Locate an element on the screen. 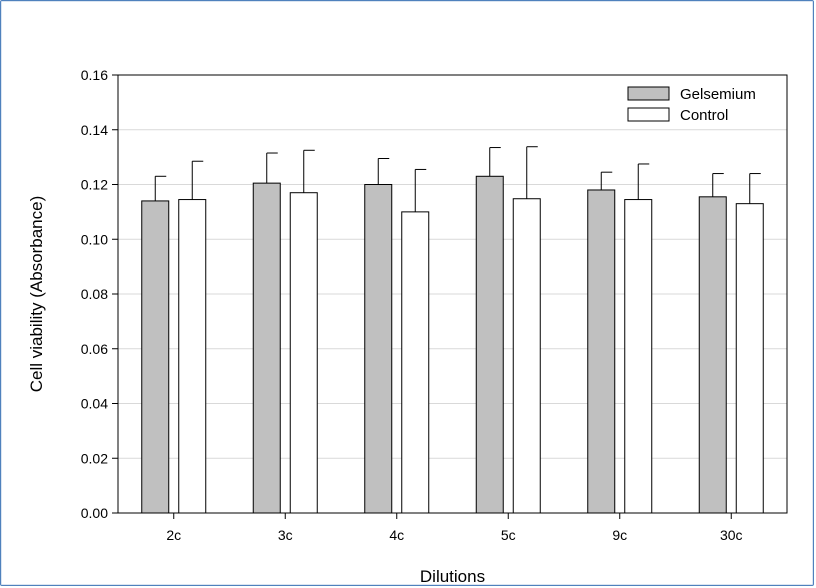 The width and height of the screenshot is (816, 588). y-axis-title: Cell viability (Absorbance) is located at coordinates (36, 294).